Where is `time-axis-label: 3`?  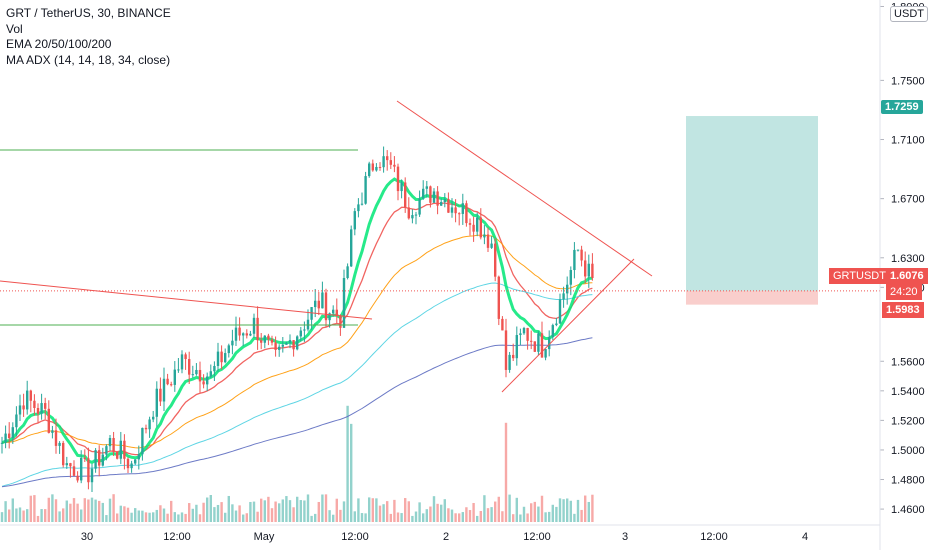
time-axis-label: 3 is located at coordinates (625, 537).